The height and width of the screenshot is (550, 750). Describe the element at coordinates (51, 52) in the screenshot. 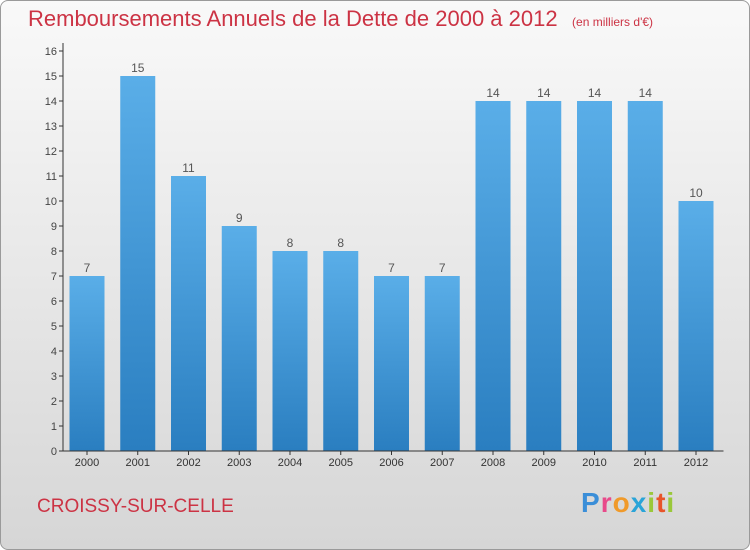

I see `y-tick-label: 16` at that location.